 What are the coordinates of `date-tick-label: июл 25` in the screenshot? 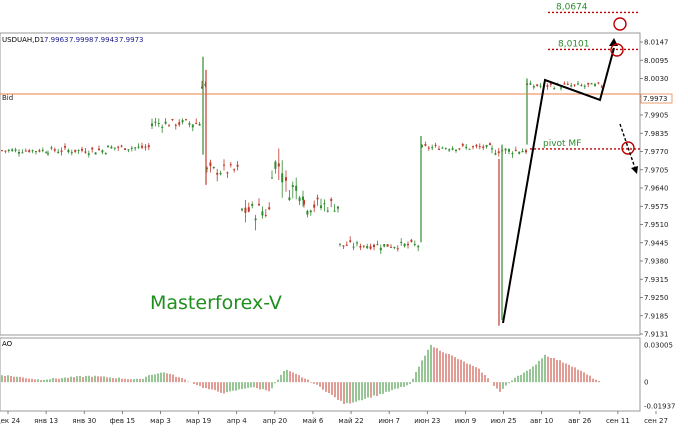 It's located at (503, 421).